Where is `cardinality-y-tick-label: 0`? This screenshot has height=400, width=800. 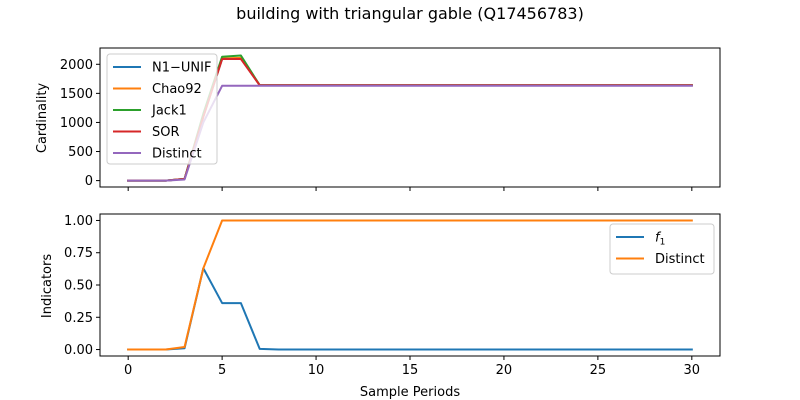 cardinality-y-tick-label: 0 is located at coordinates (89, 181).